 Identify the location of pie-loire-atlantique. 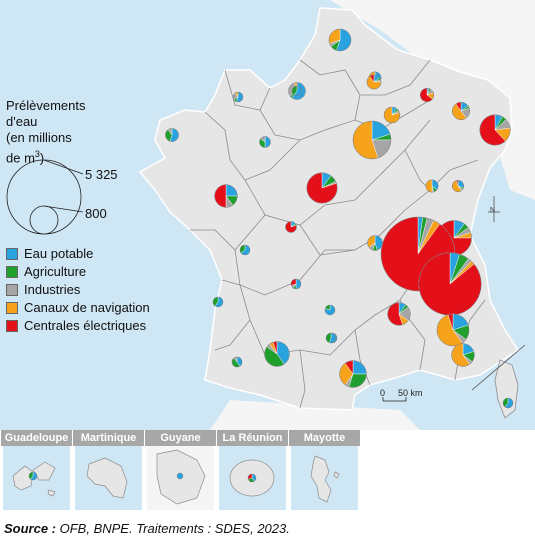
(226, 196).